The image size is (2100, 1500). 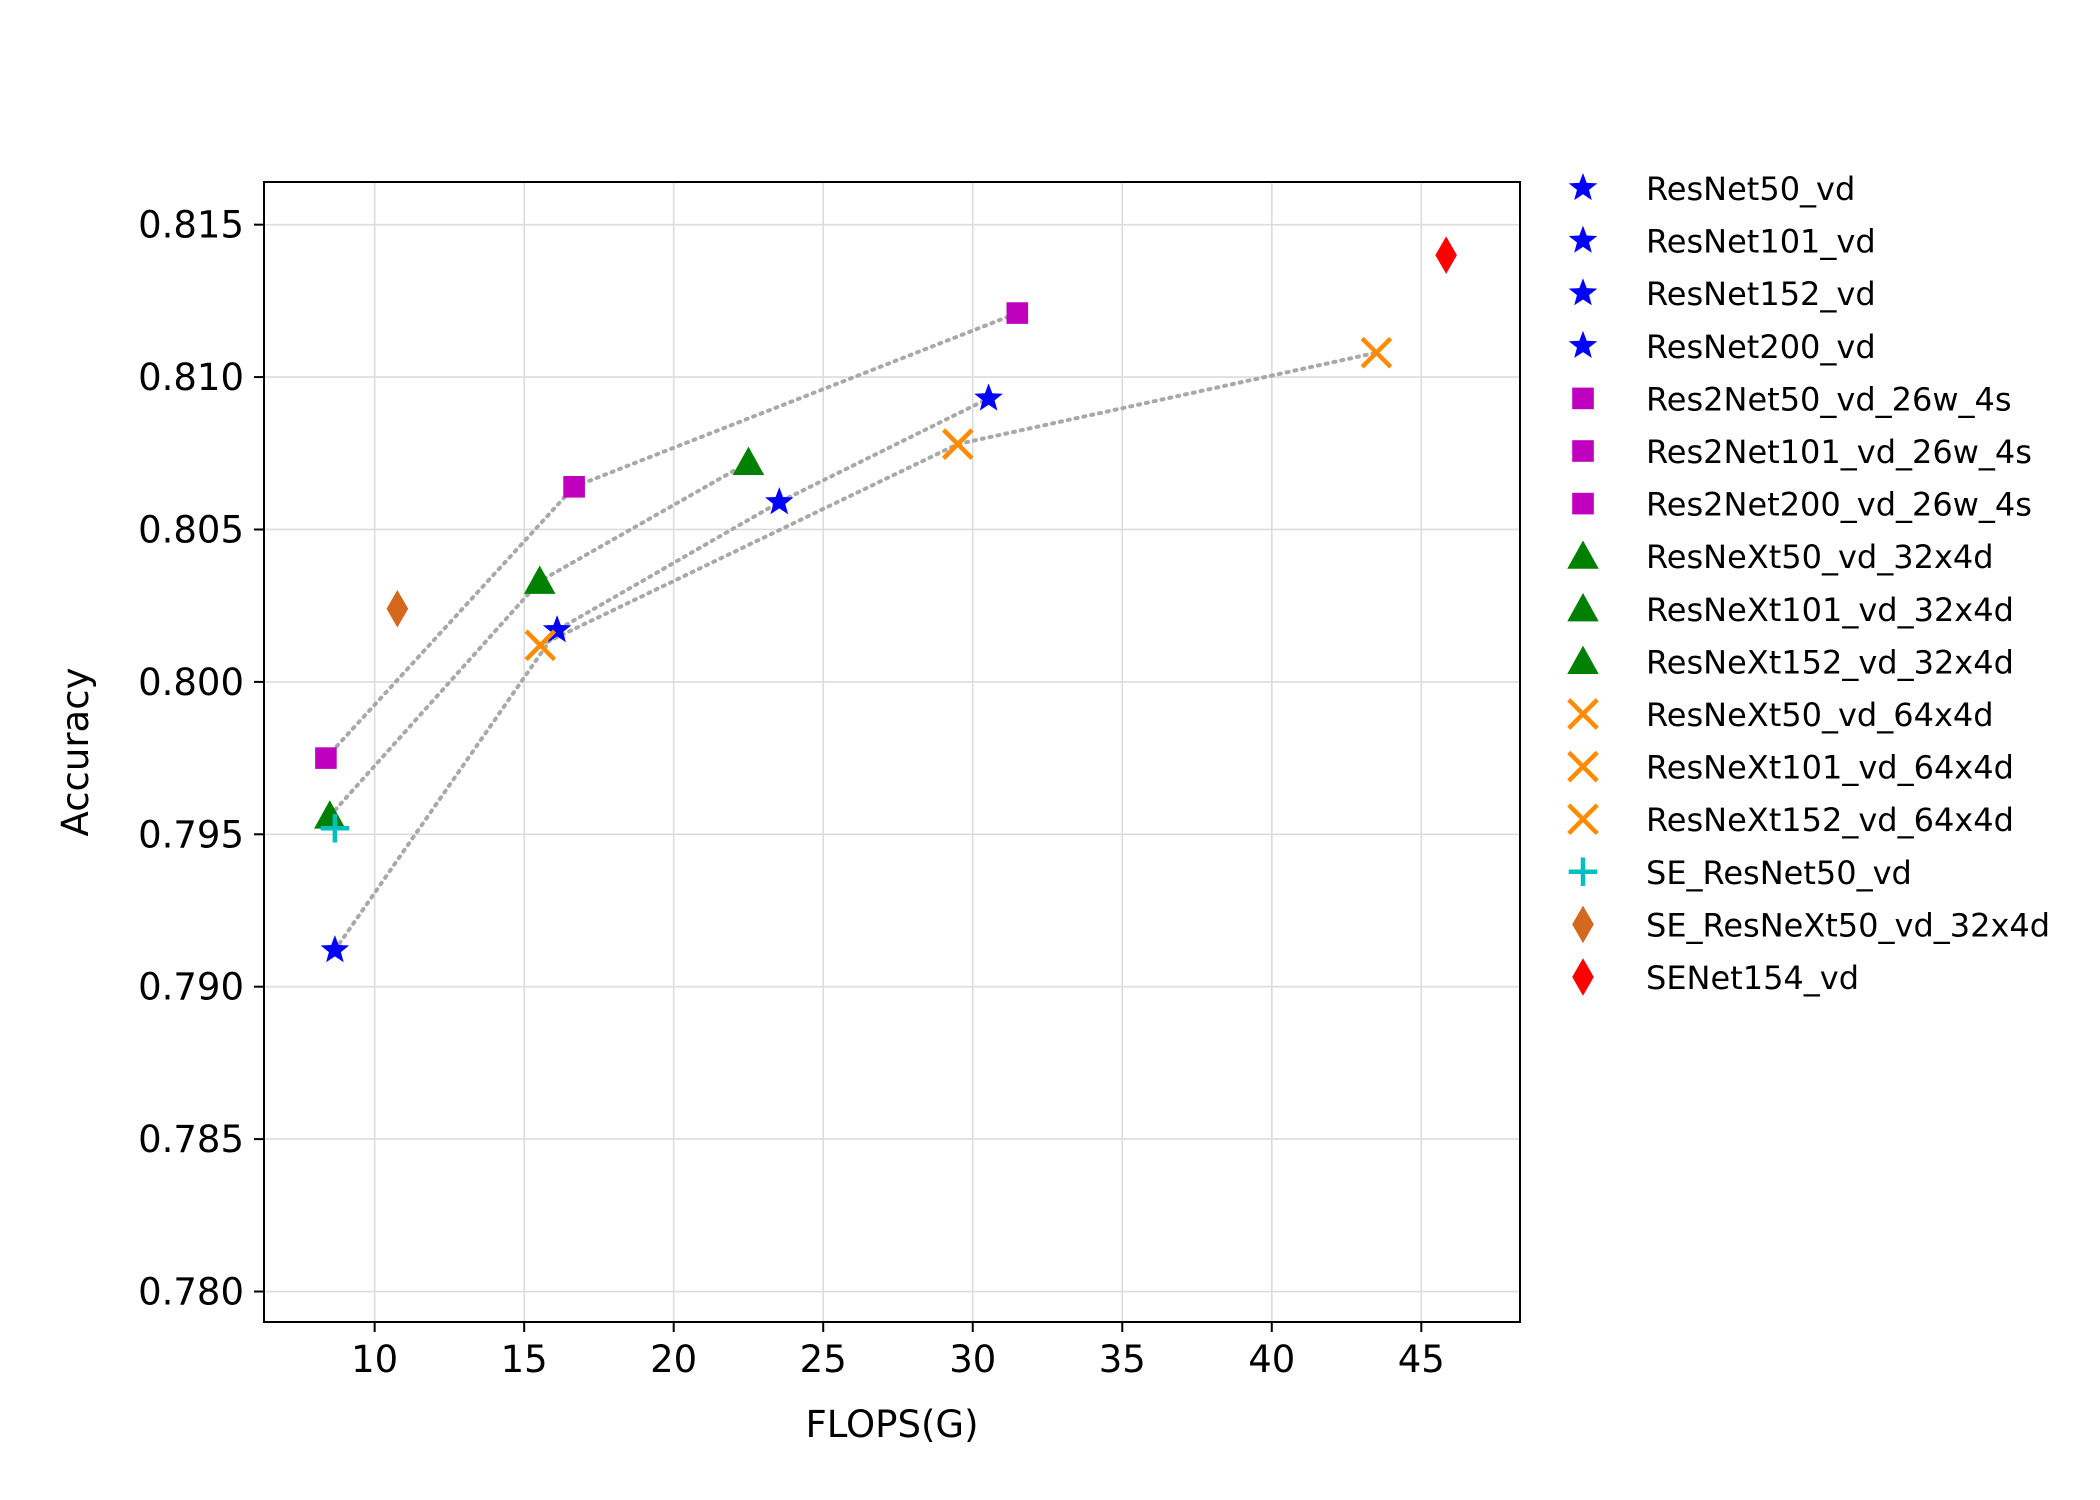 What do you see at coordinates (1750, 189) in the screenshot?
I see `legend-label: ResNet50_vd` at bounding box center [1750, 189].